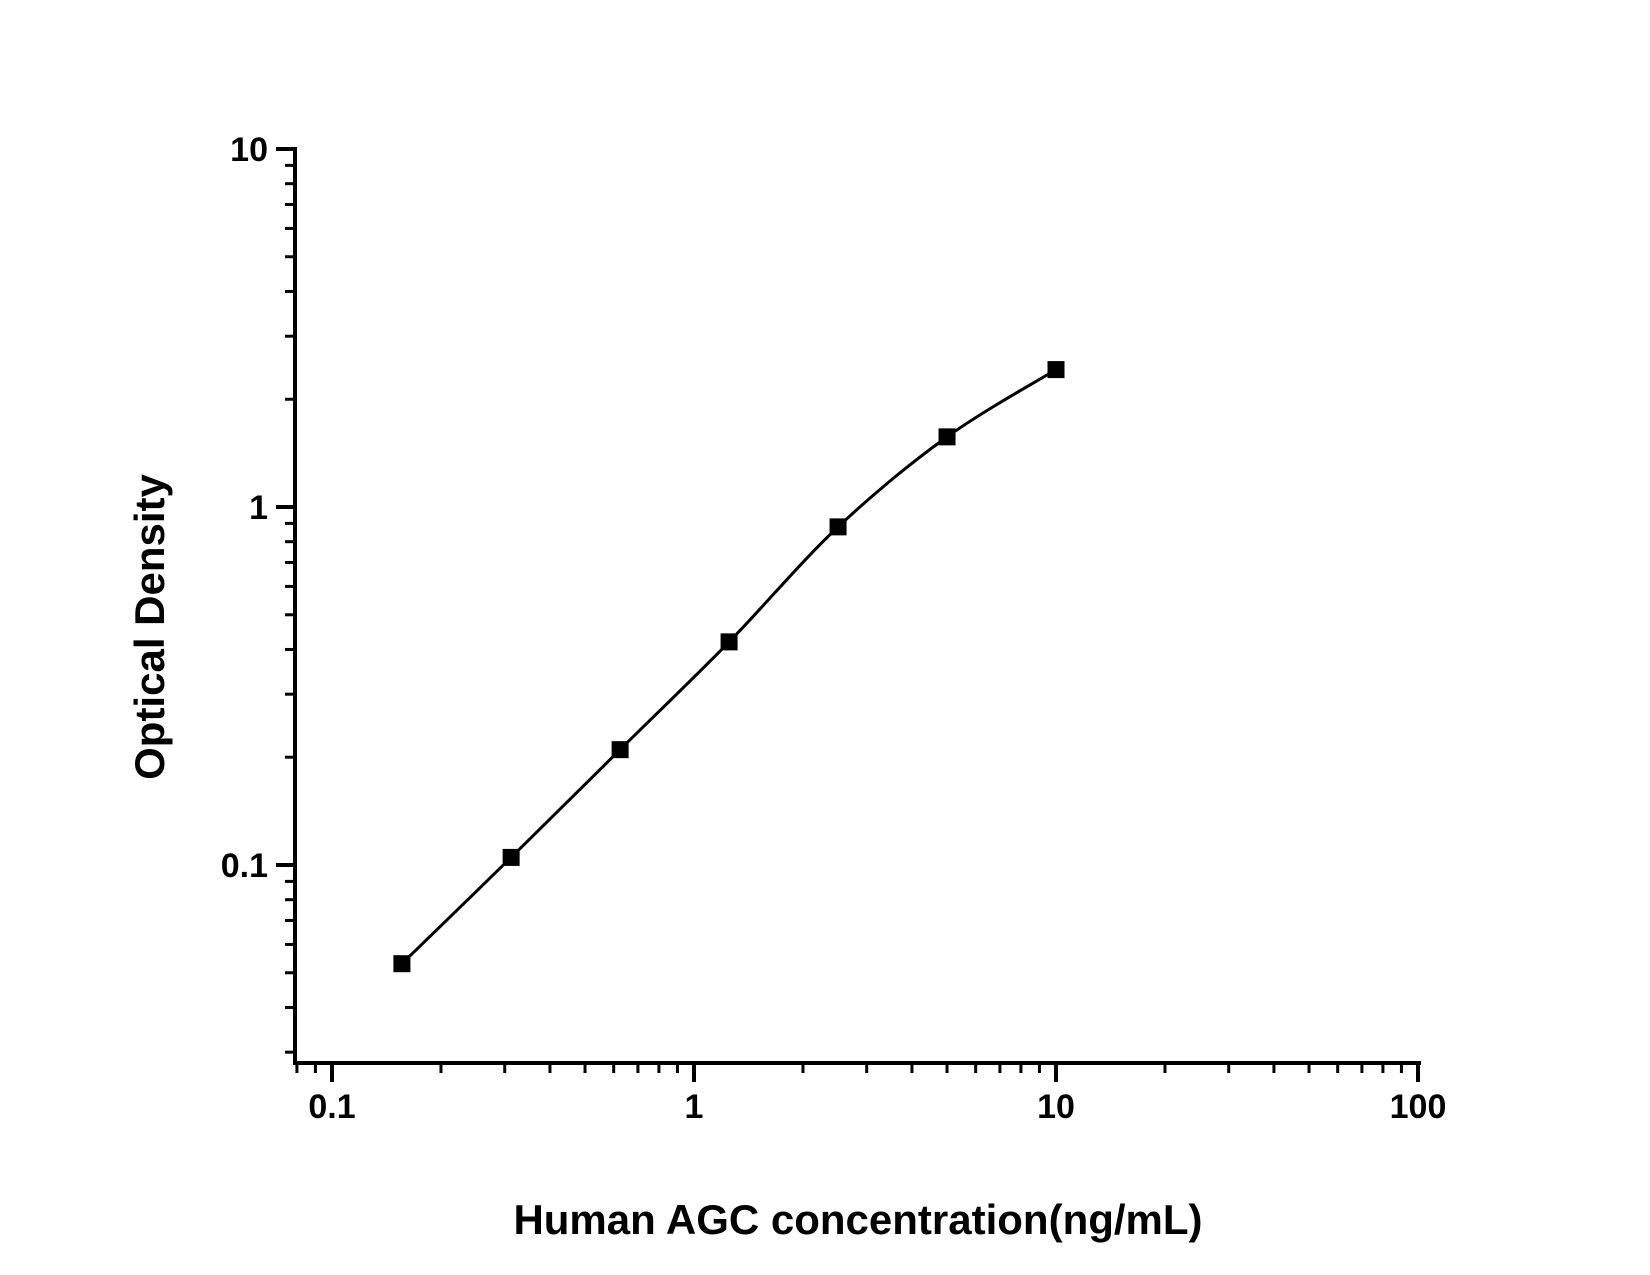 The height and width of the screenshot is (1275, 1650). I want to click on y-tick-label: 0.1, so click(244, 866).